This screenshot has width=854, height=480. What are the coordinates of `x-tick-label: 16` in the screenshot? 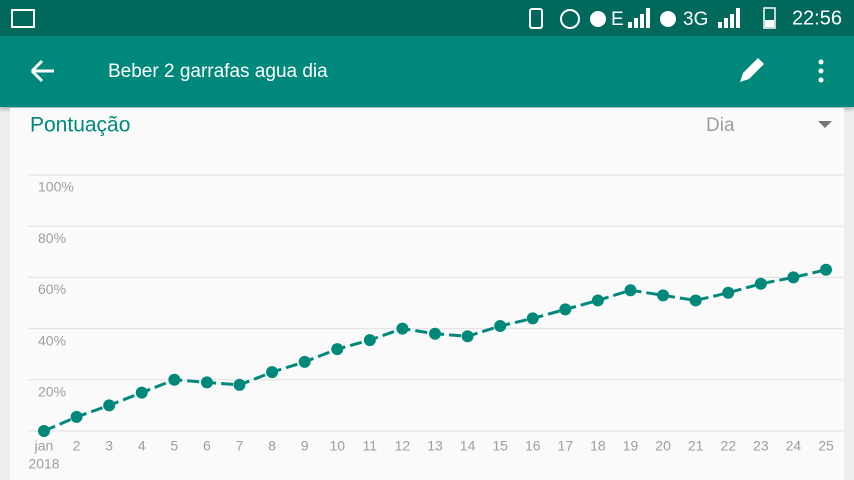 It's located at (533, 446).